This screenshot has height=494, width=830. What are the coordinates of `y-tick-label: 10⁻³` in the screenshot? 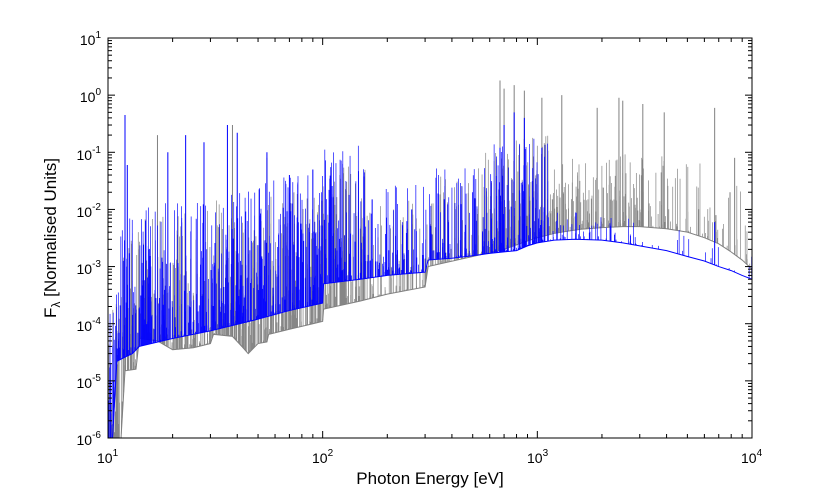 It's located at (89, 268).